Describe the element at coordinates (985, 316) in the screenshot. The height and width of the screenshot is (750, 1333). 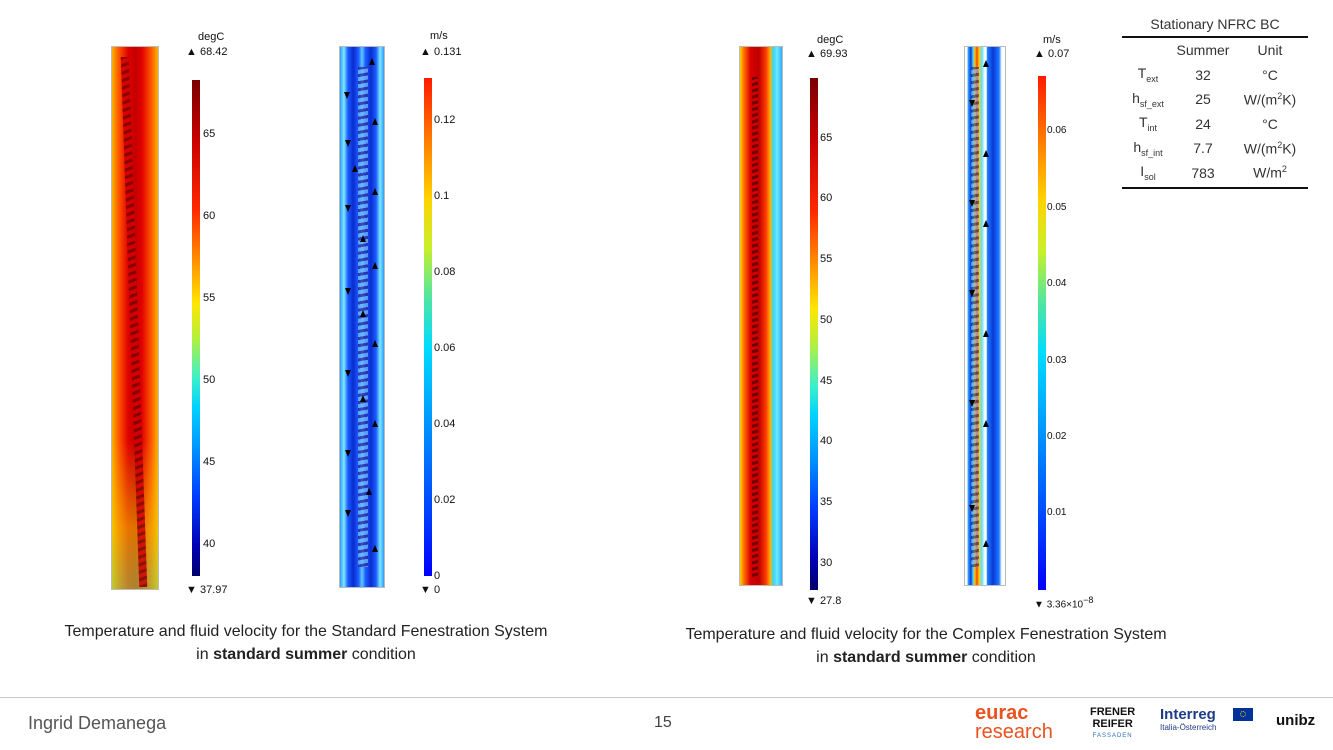
I see `velocity-plot-complex` at that location.